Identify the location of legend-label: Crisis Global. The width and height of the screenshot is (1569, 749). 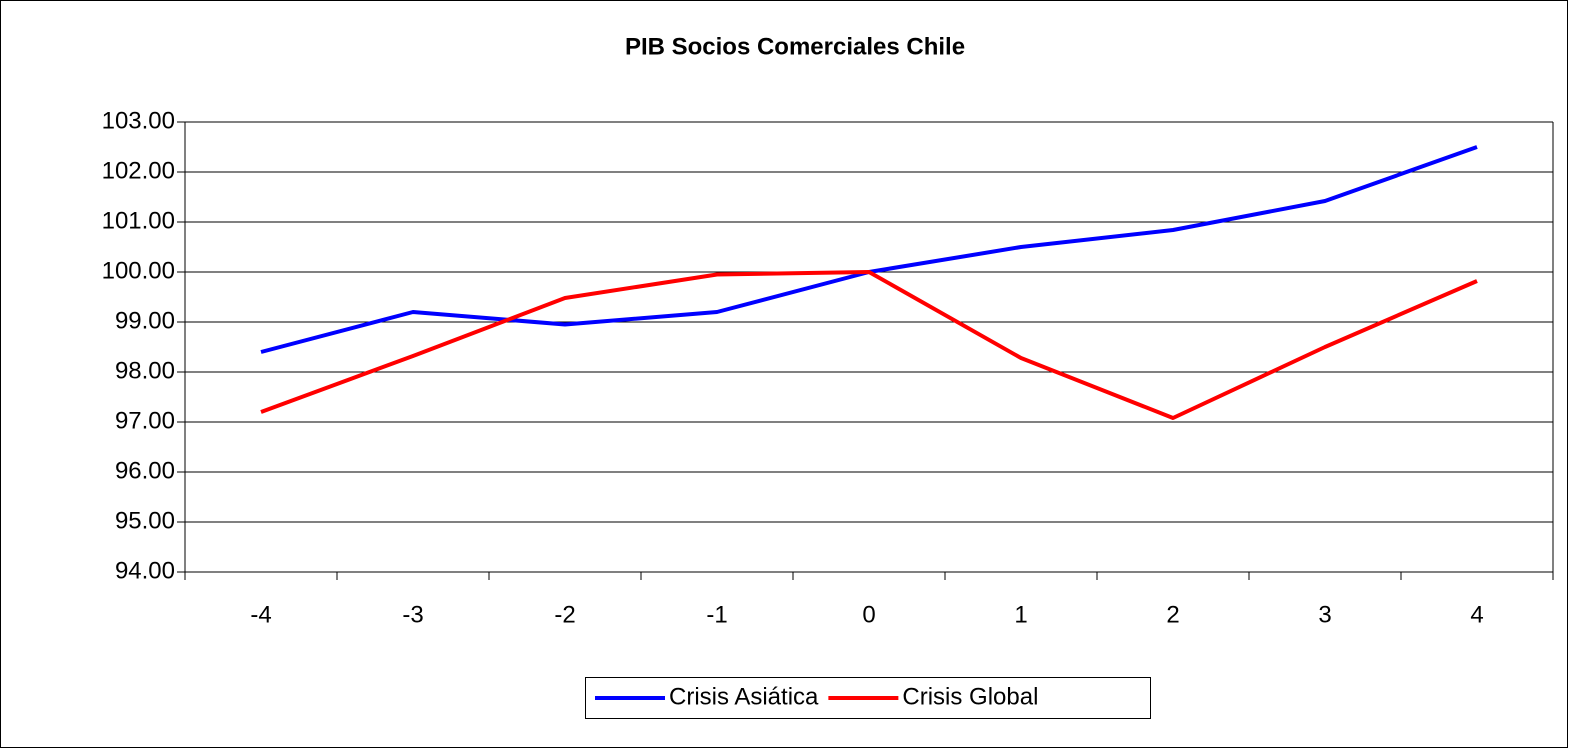
(970, 696).